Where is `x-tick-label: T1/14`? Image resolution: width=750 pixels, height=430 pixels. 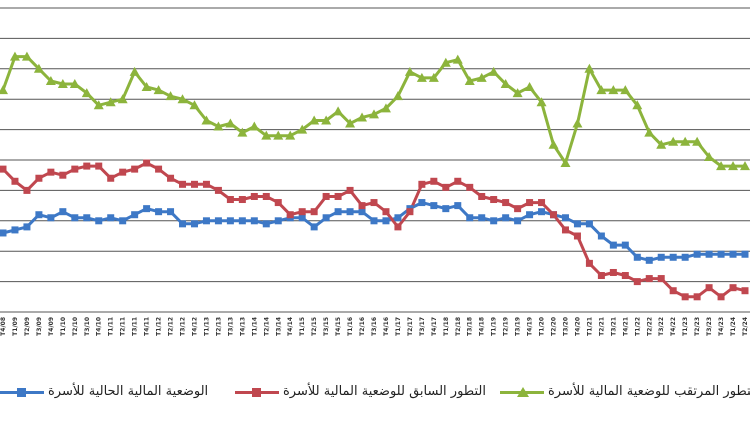
x-tick-label: T1/14 is located at coordinates (254, 326).